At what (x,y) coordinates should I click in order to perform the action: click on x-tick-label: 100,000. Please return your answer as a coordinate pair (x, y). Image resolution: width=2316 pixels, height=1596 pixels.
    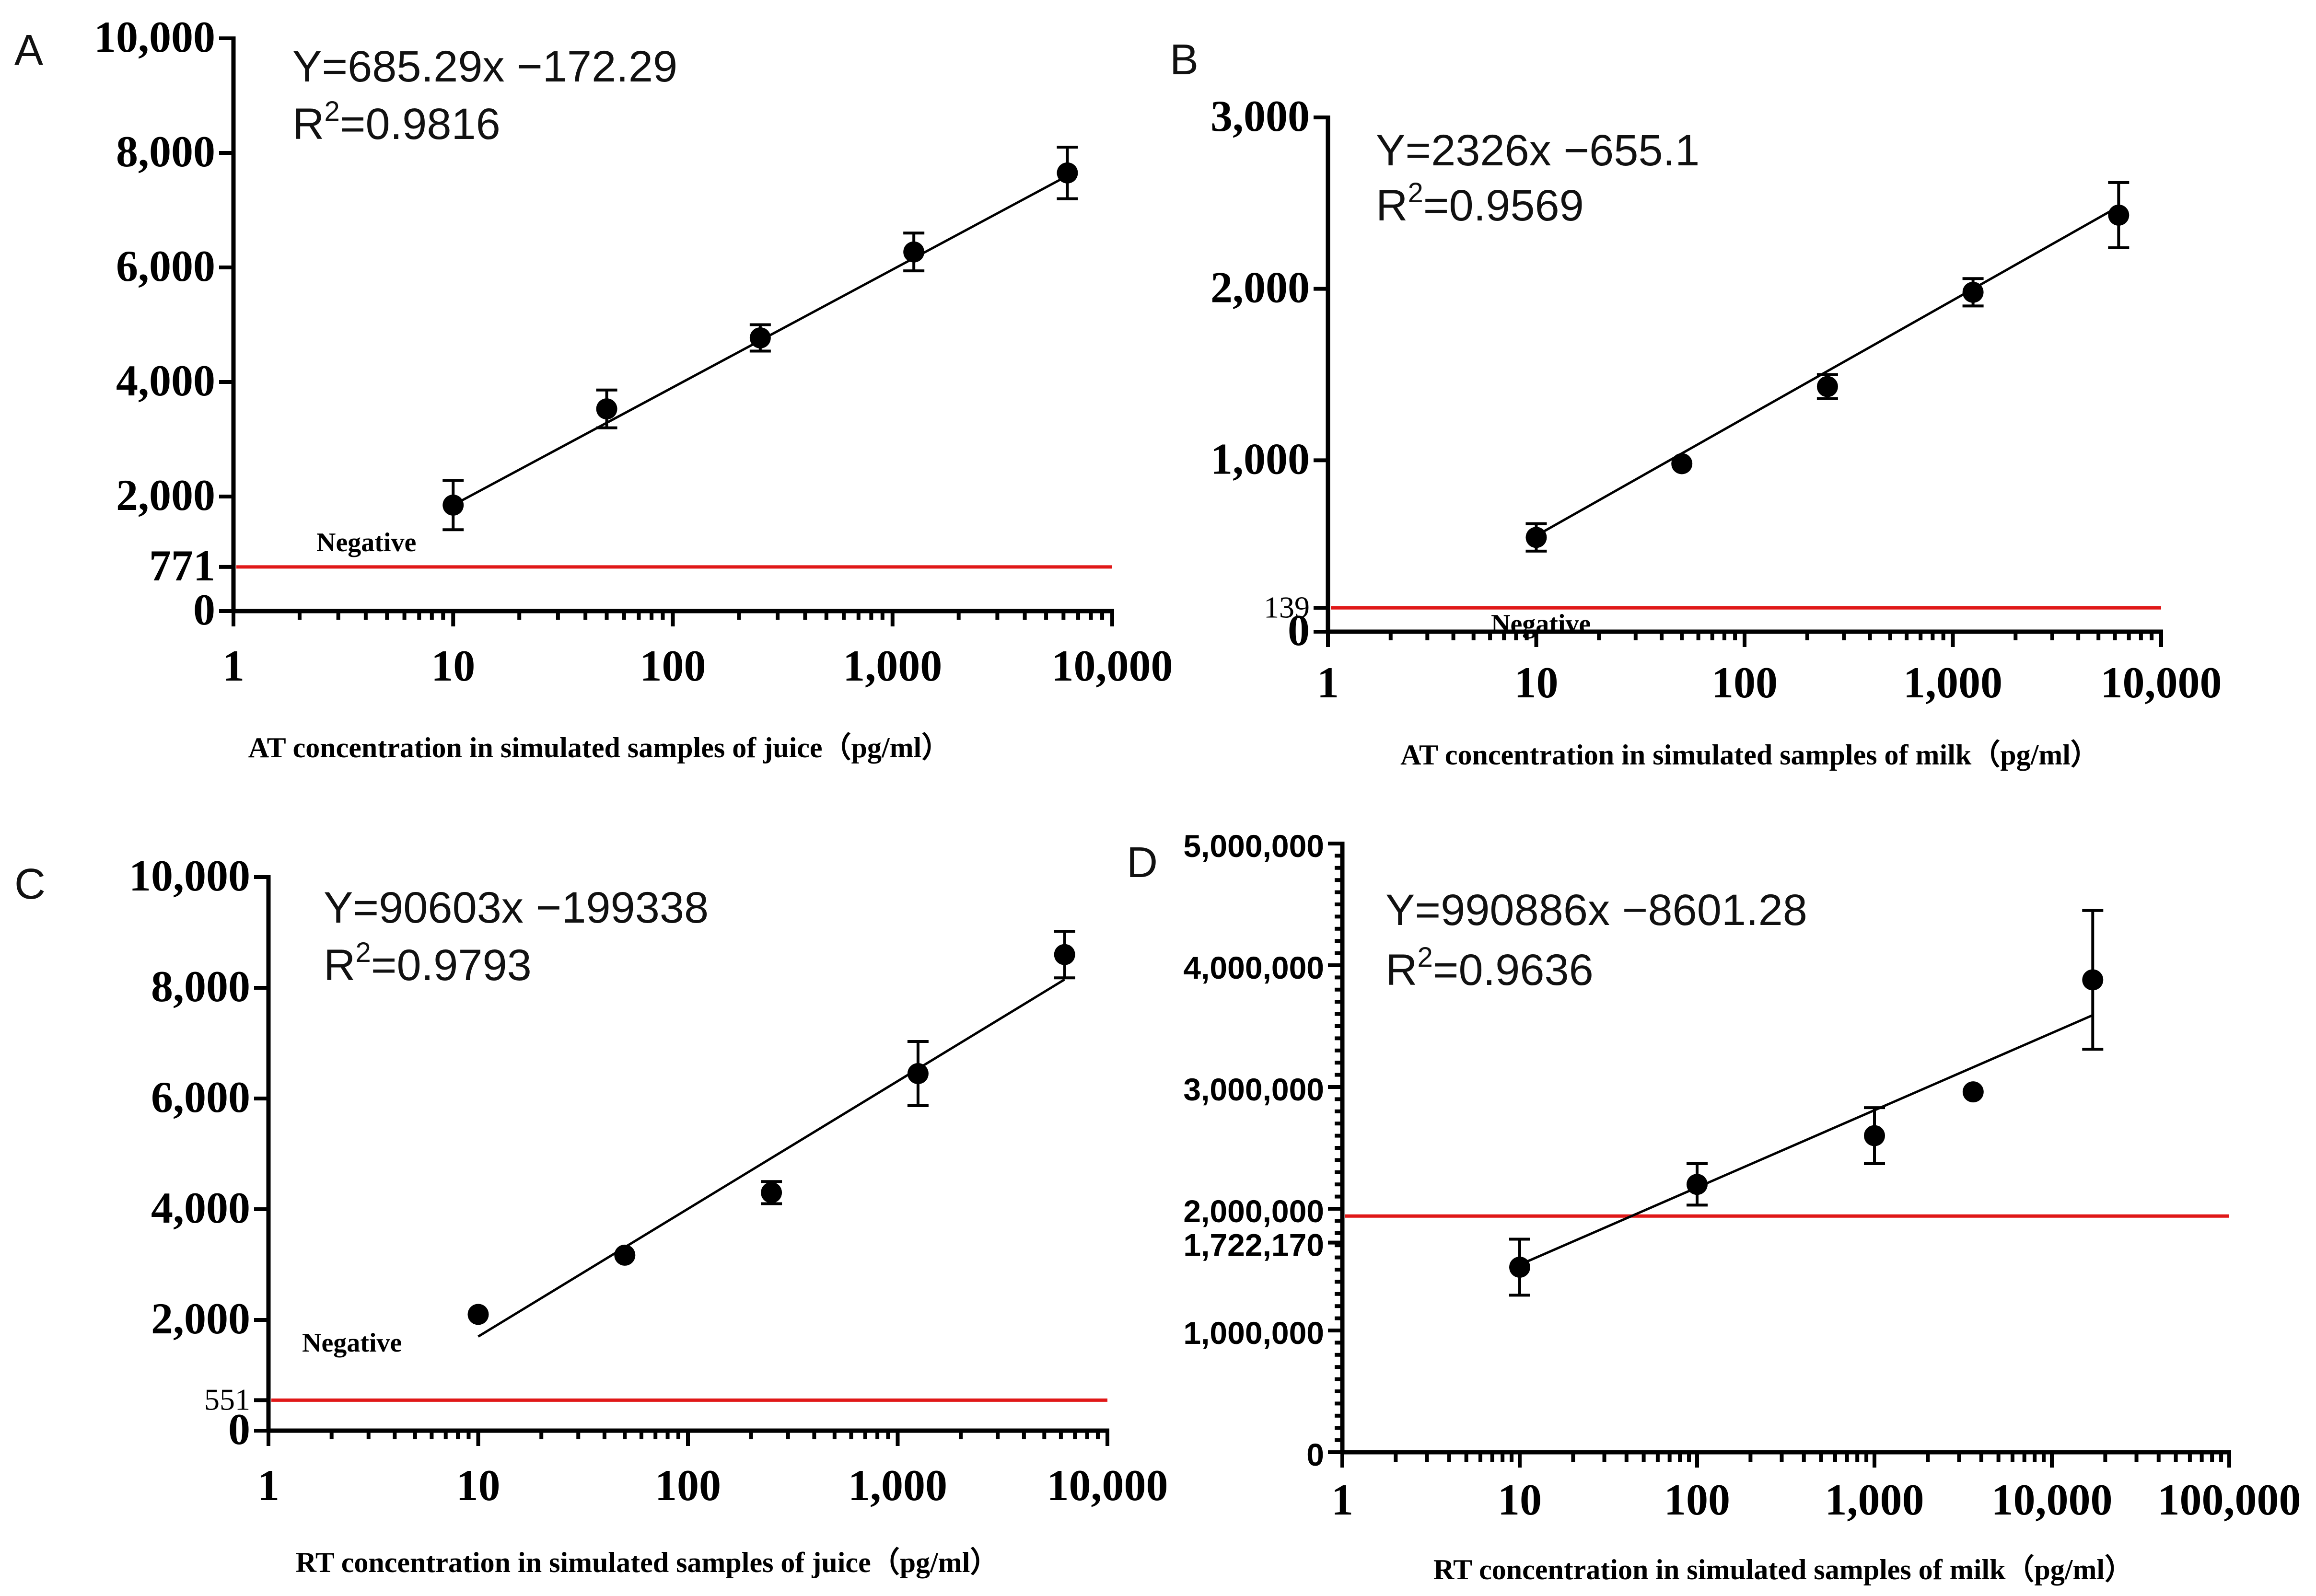
    Looking at the image, I should click on (2229, 1499).